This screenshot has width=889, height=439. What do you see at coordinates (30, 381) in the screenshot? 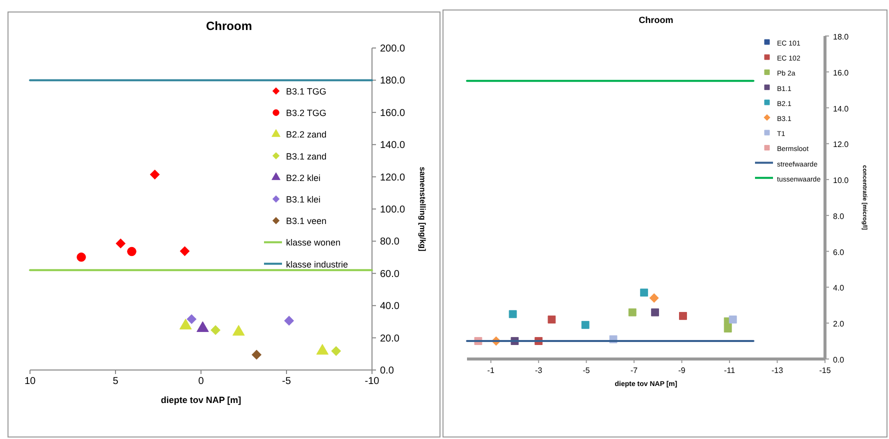
I see `x-tick-label: 10` at bounding box center [30, 381].